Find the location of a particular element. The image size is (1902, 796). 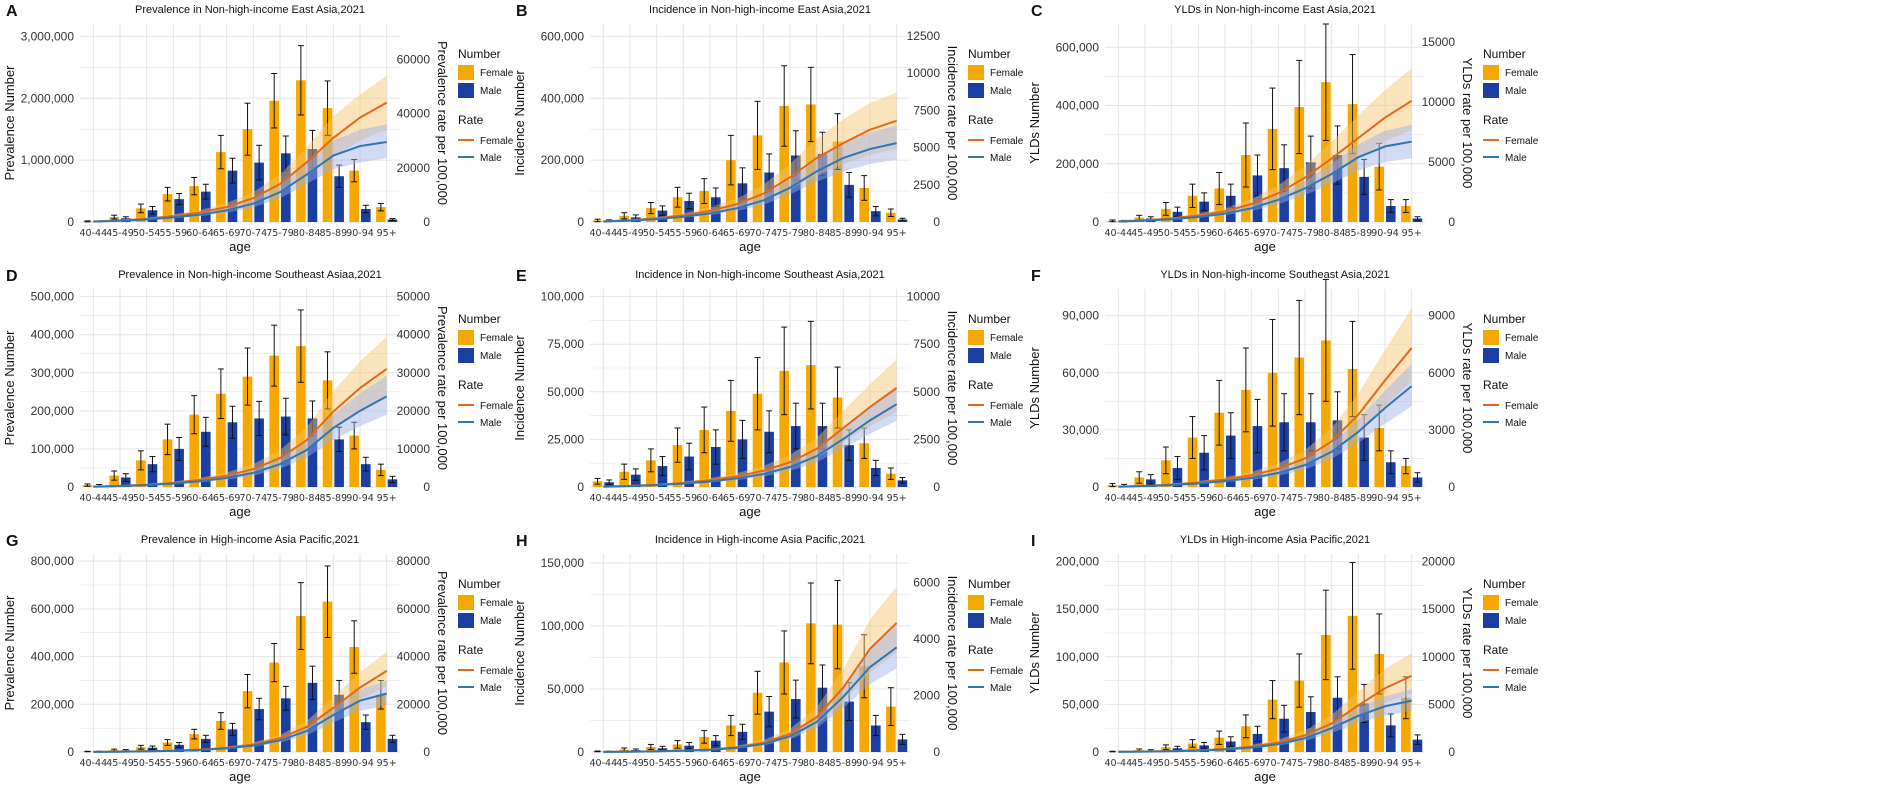

panel-letter: G is located at coordinates (12, 541).